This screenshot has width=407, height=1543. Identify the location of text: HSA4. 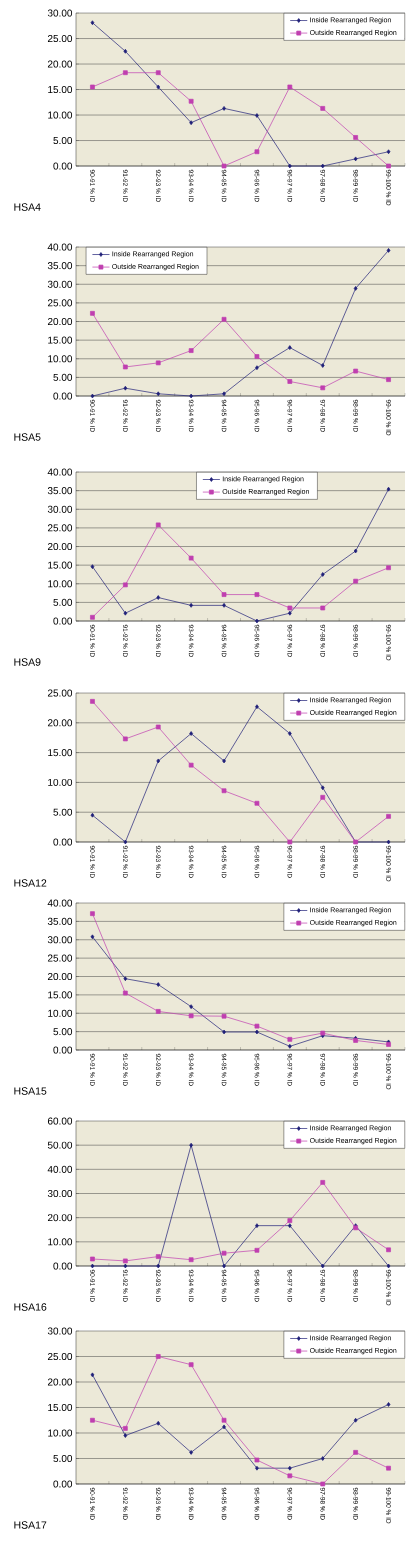
(27, 207).